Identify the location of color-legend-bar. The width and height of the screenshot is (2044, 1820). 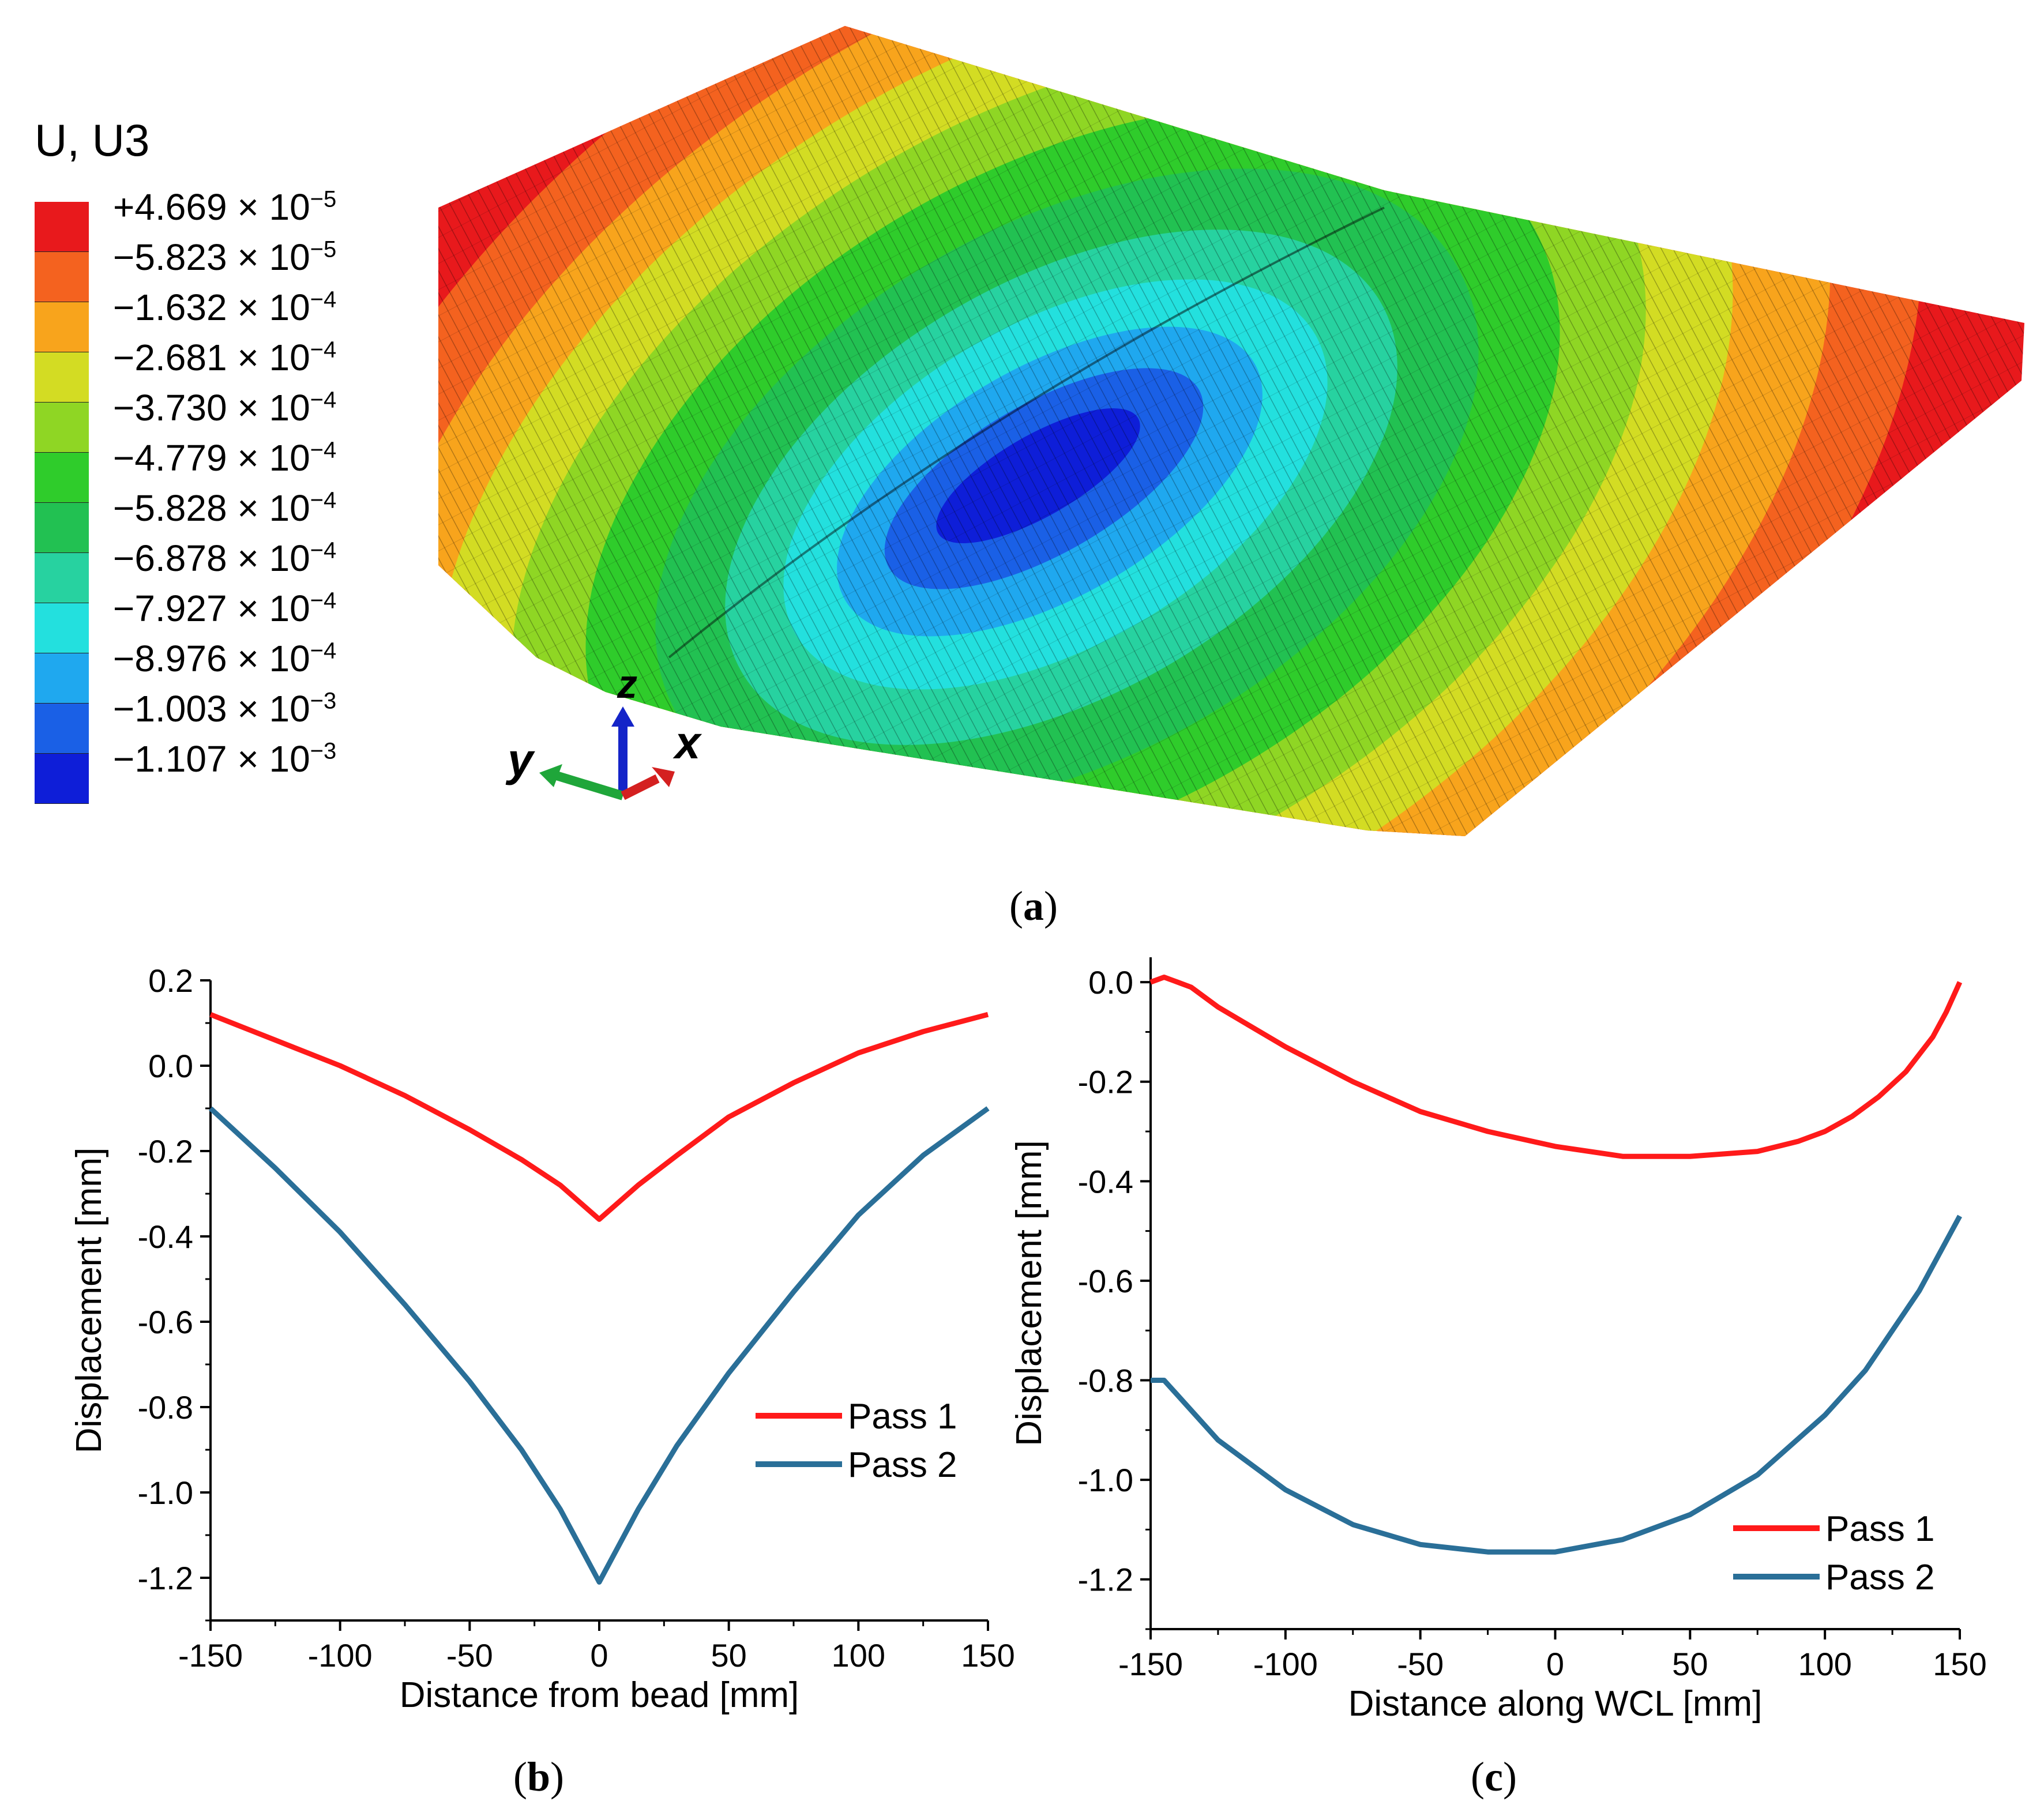
(62, 503).